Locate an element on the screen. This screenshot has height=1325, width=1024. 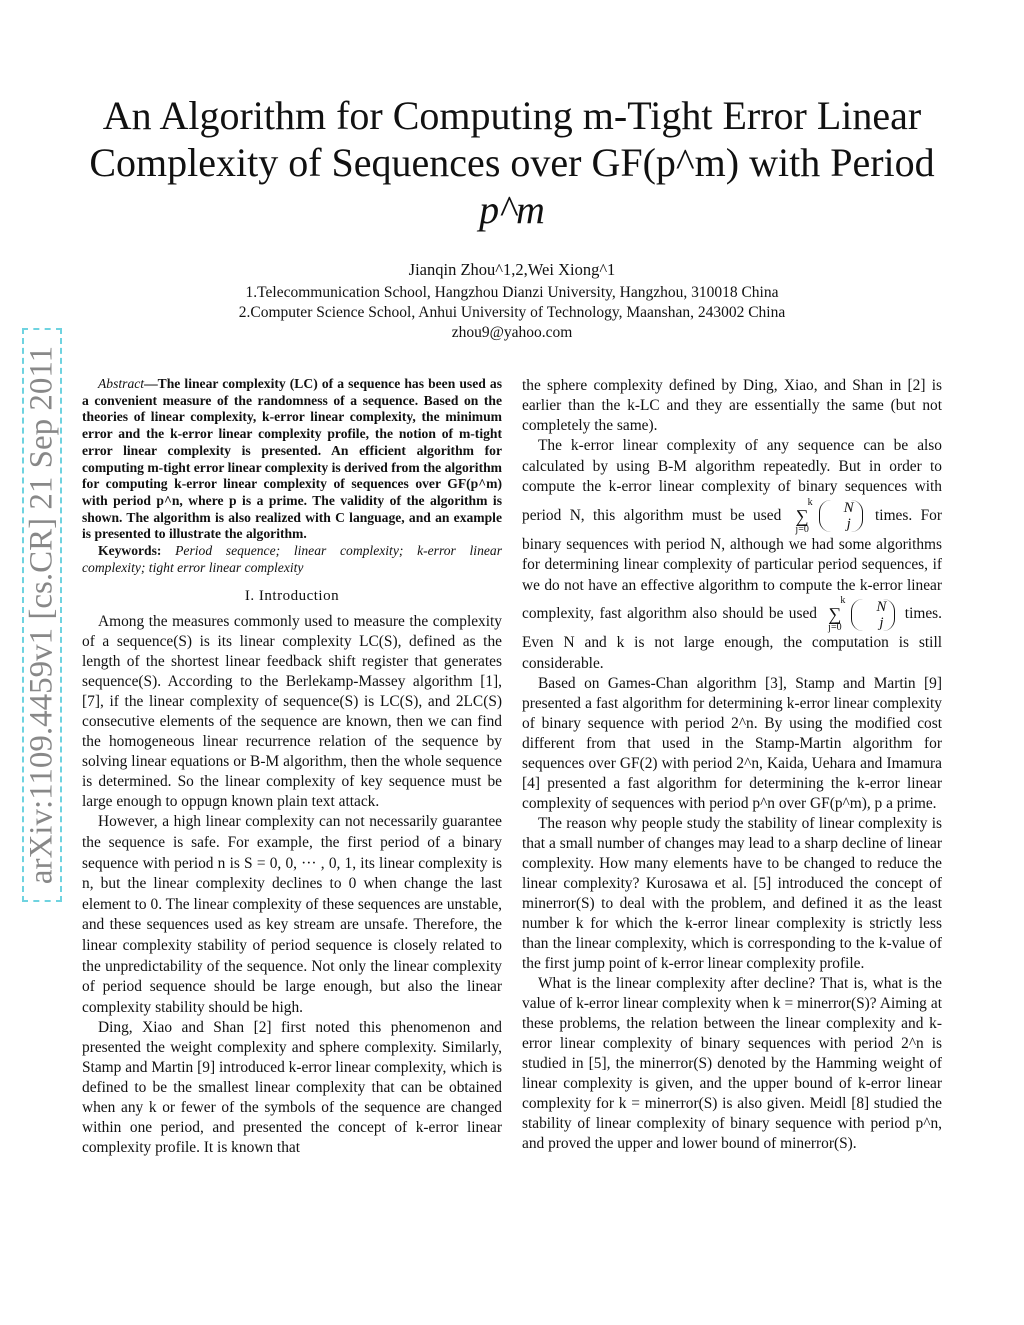
keywords-label: Keywords: is located at coordinates (130, 551).